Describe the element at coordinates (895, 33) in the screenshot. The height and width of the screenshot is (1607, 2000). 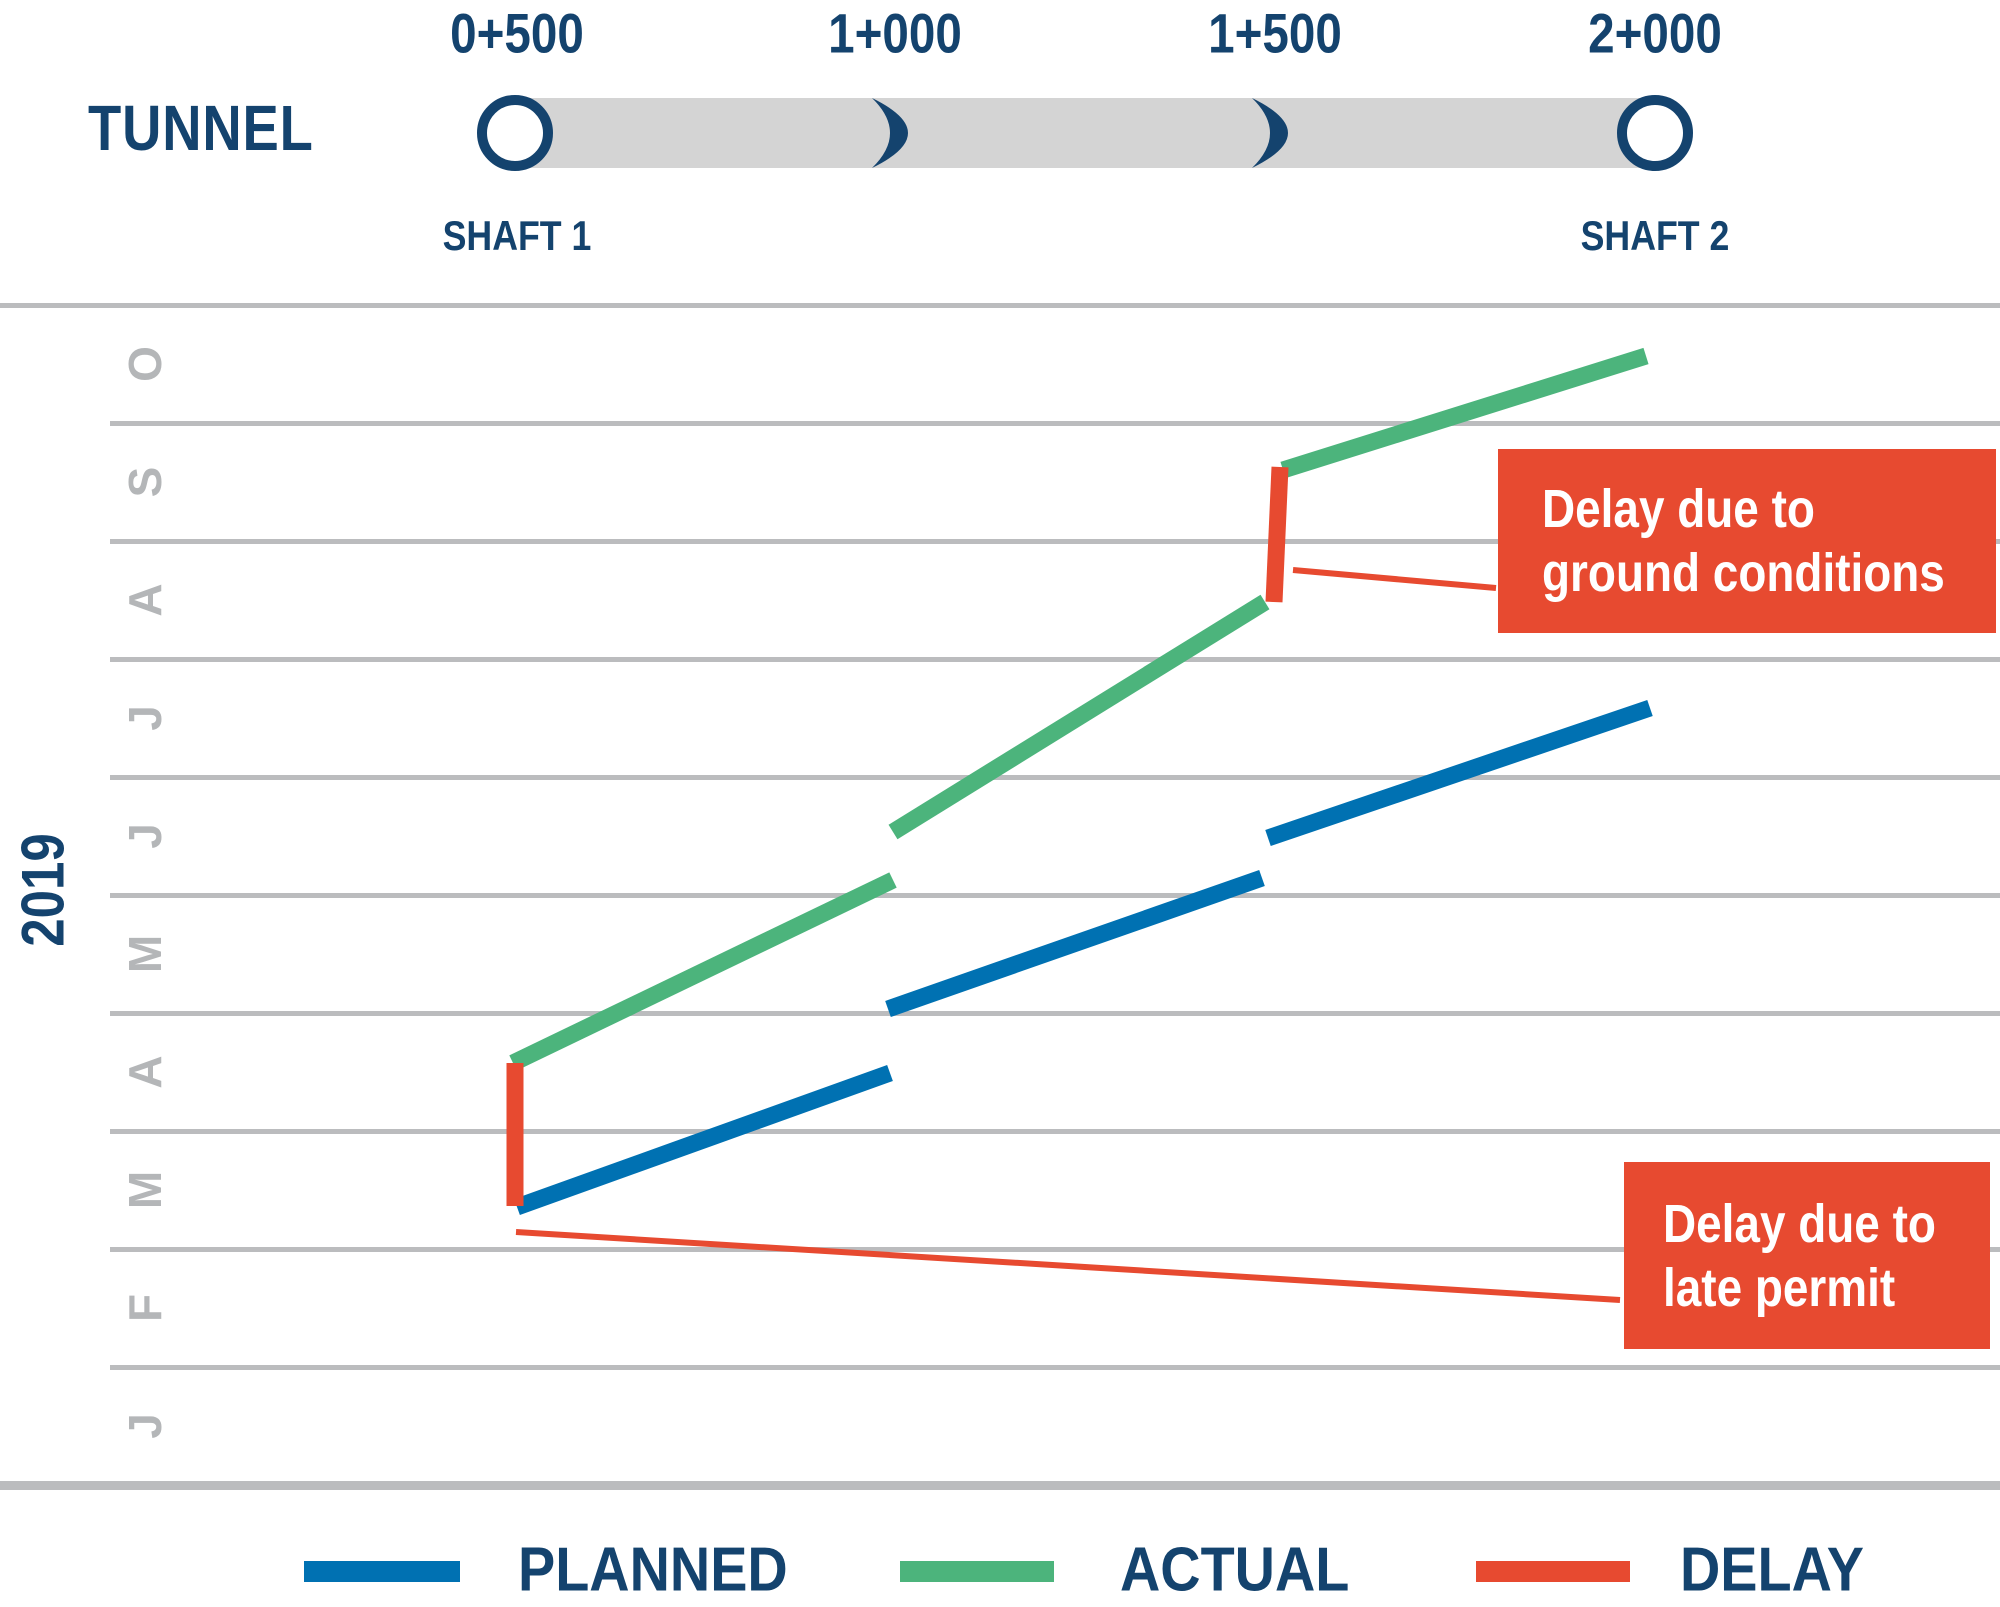
I see `chainage-label-1+000: 1+000` at that location.